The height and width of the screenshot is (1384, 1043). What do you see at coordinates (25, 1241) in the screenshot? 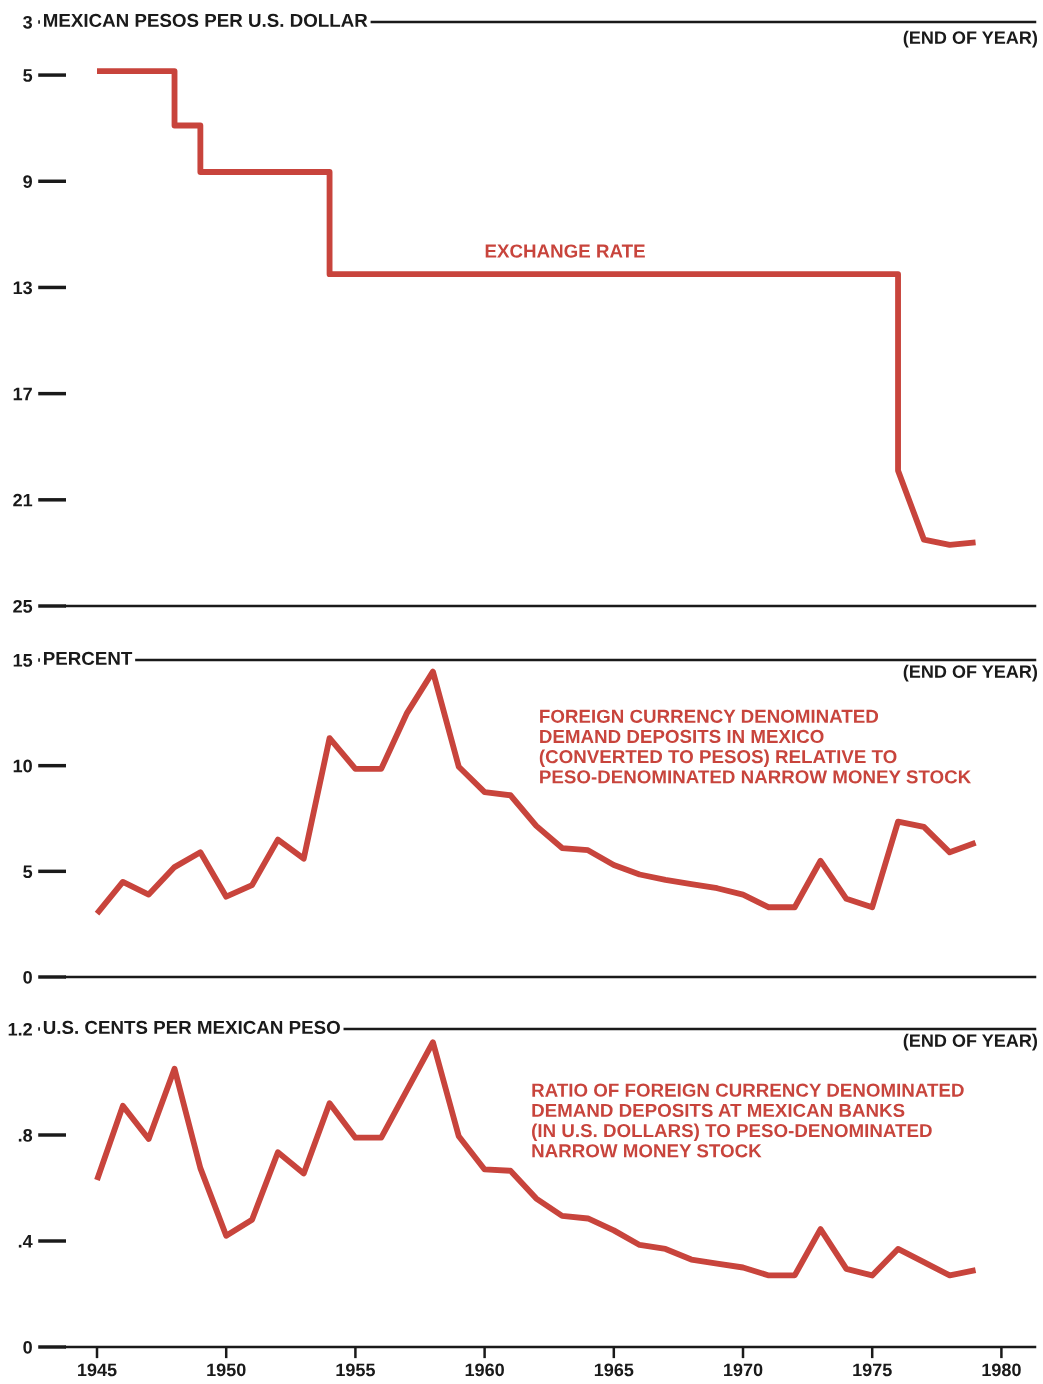
I see `y-tick-label: .4` at bounding box center [25, 1241].